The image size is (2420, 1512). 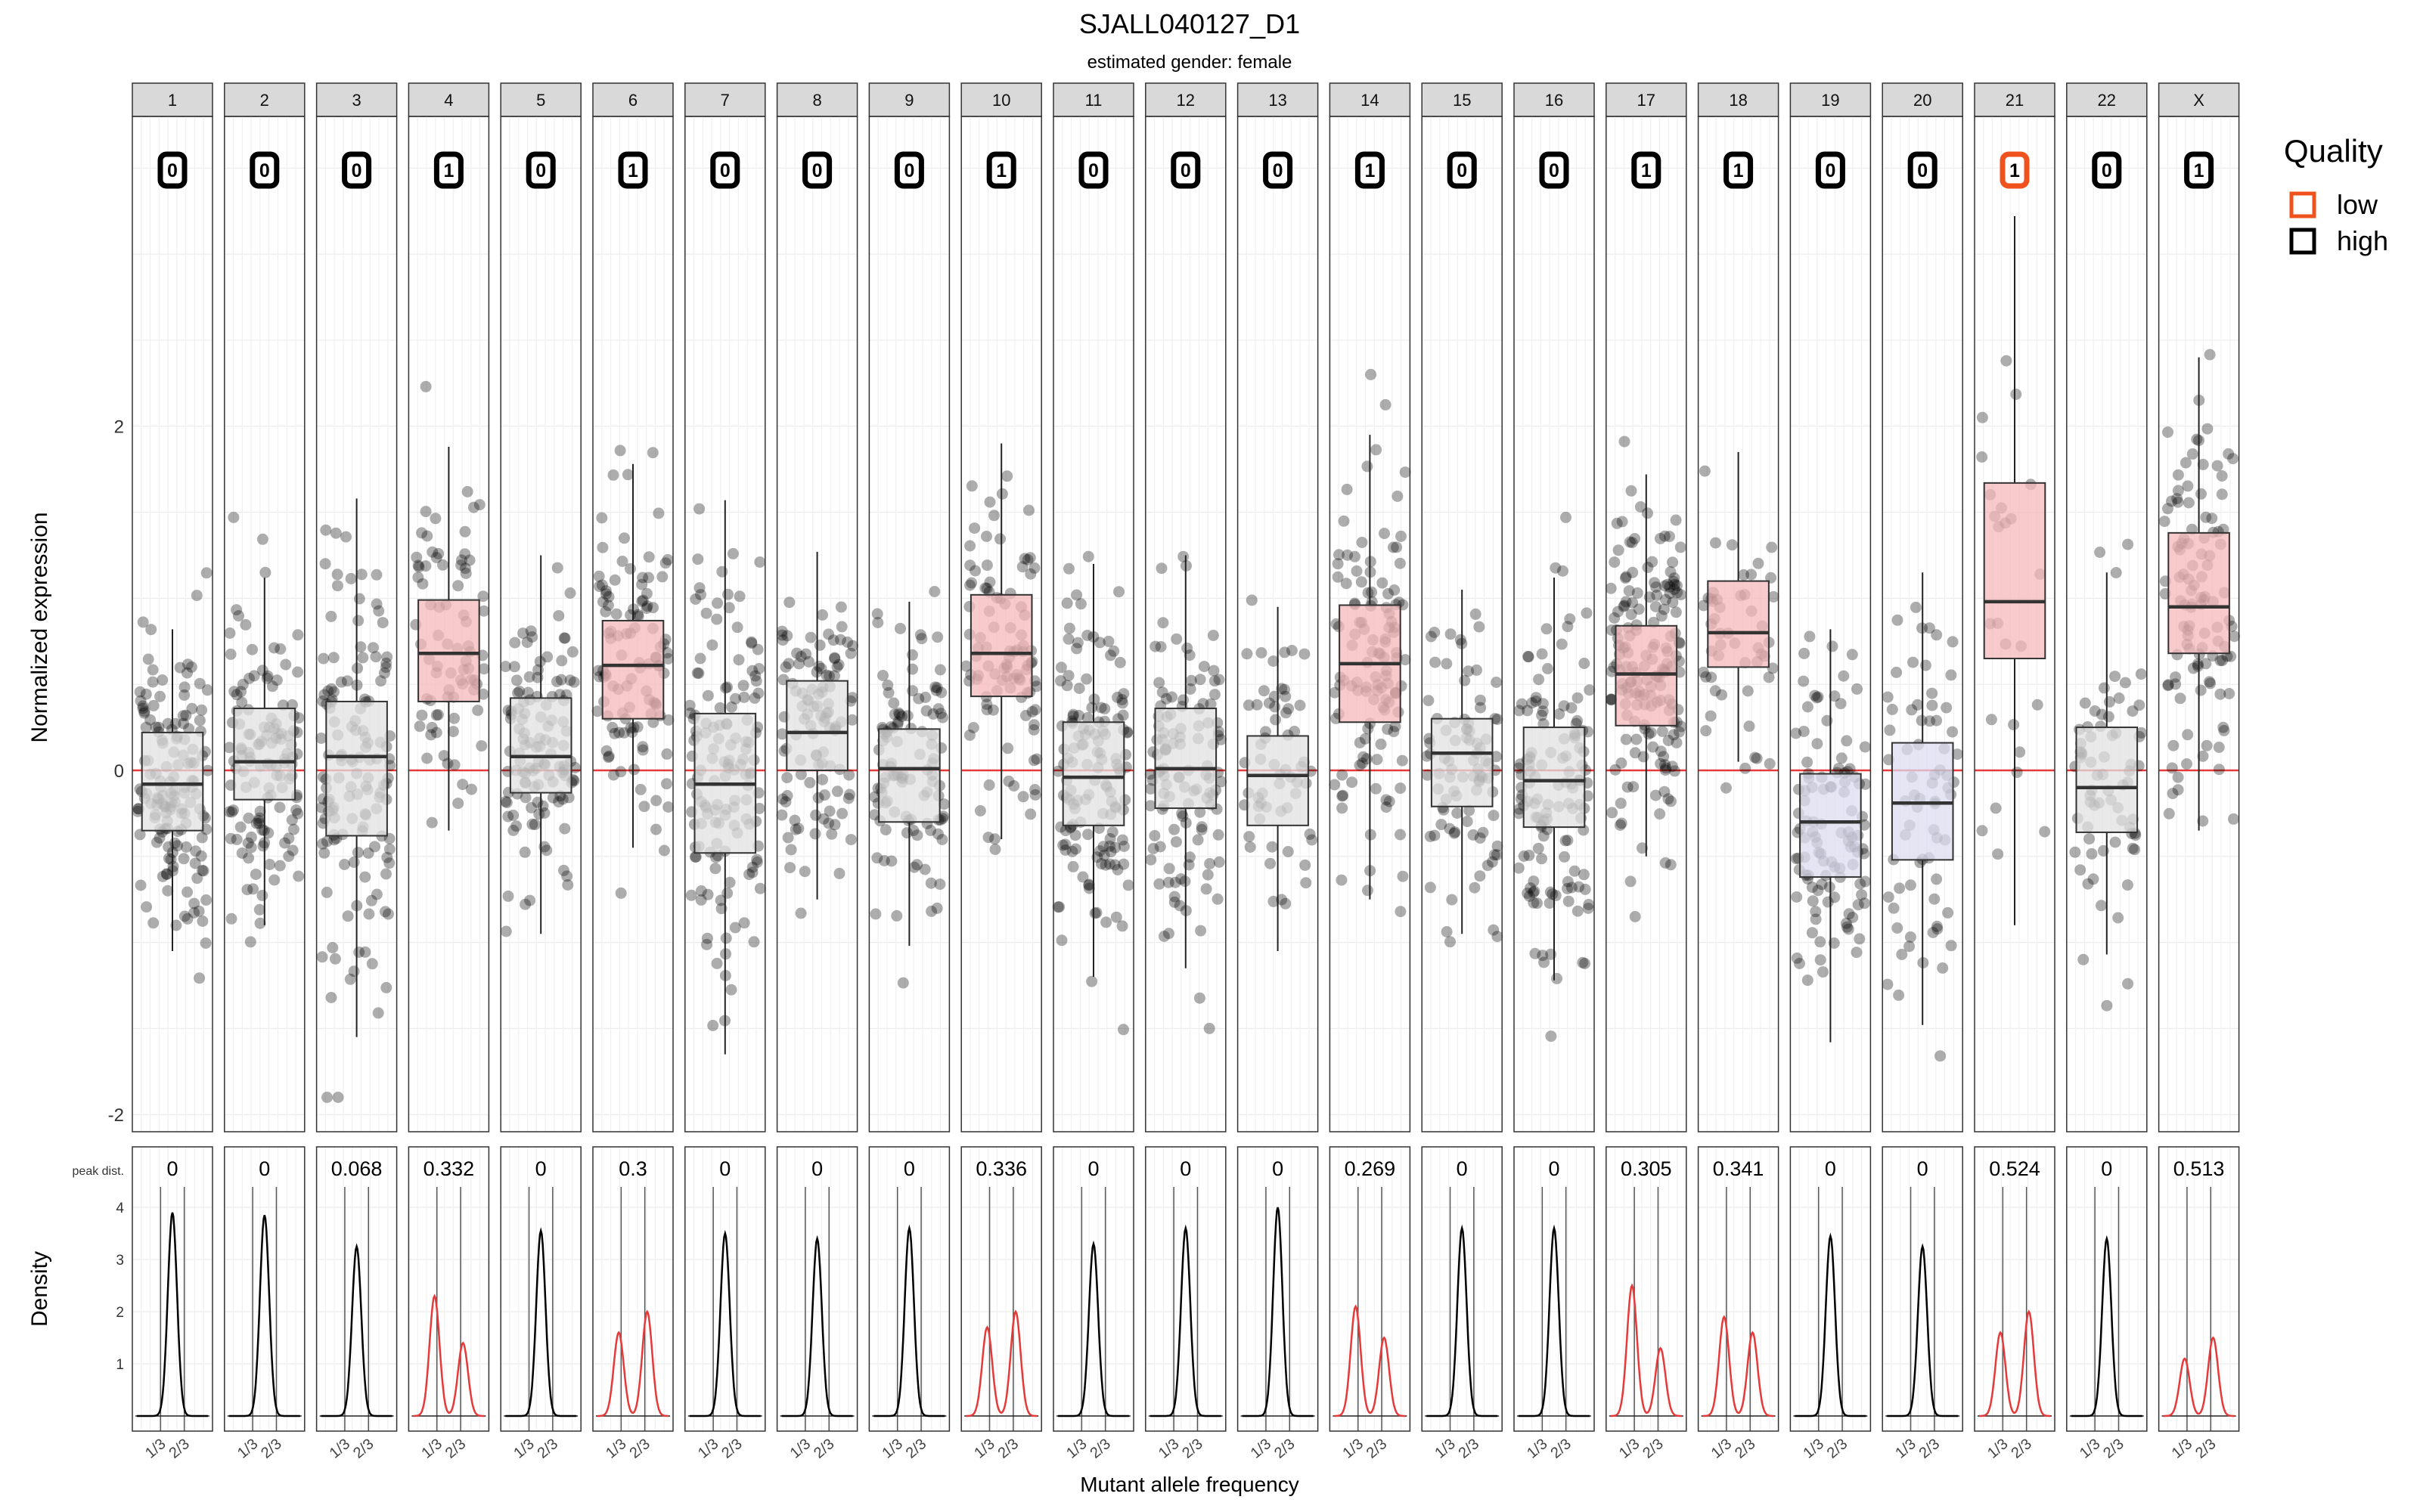 I want to click on facet-strip, so click(x=1830, y=99).